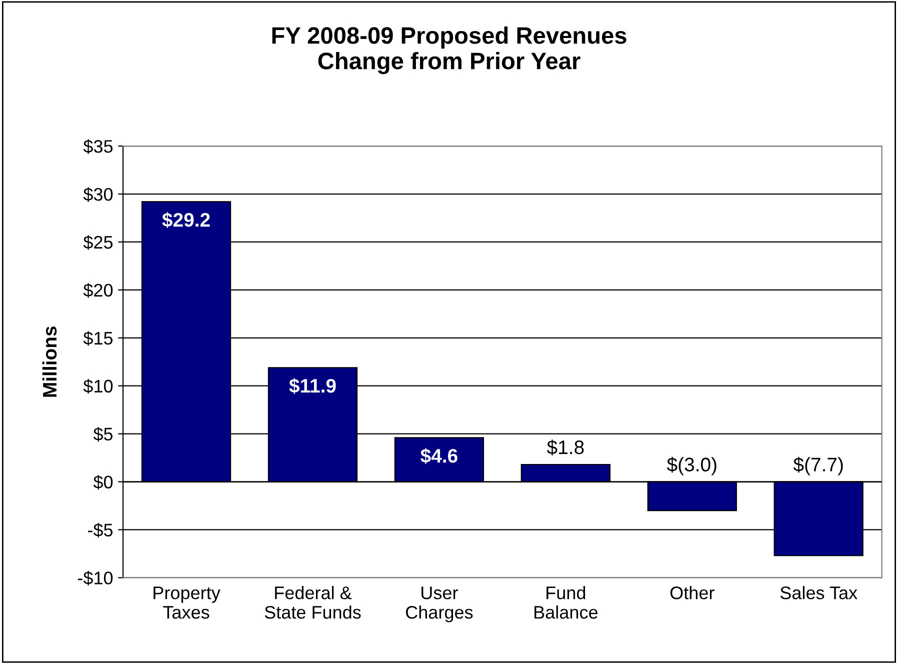 Image resolution: width=898 pixels, height=664 pixels. What do you see at coordinates (98, 290) in the screenshot?
I see `y-tick-label: $20` at bounding box center [98, 290].